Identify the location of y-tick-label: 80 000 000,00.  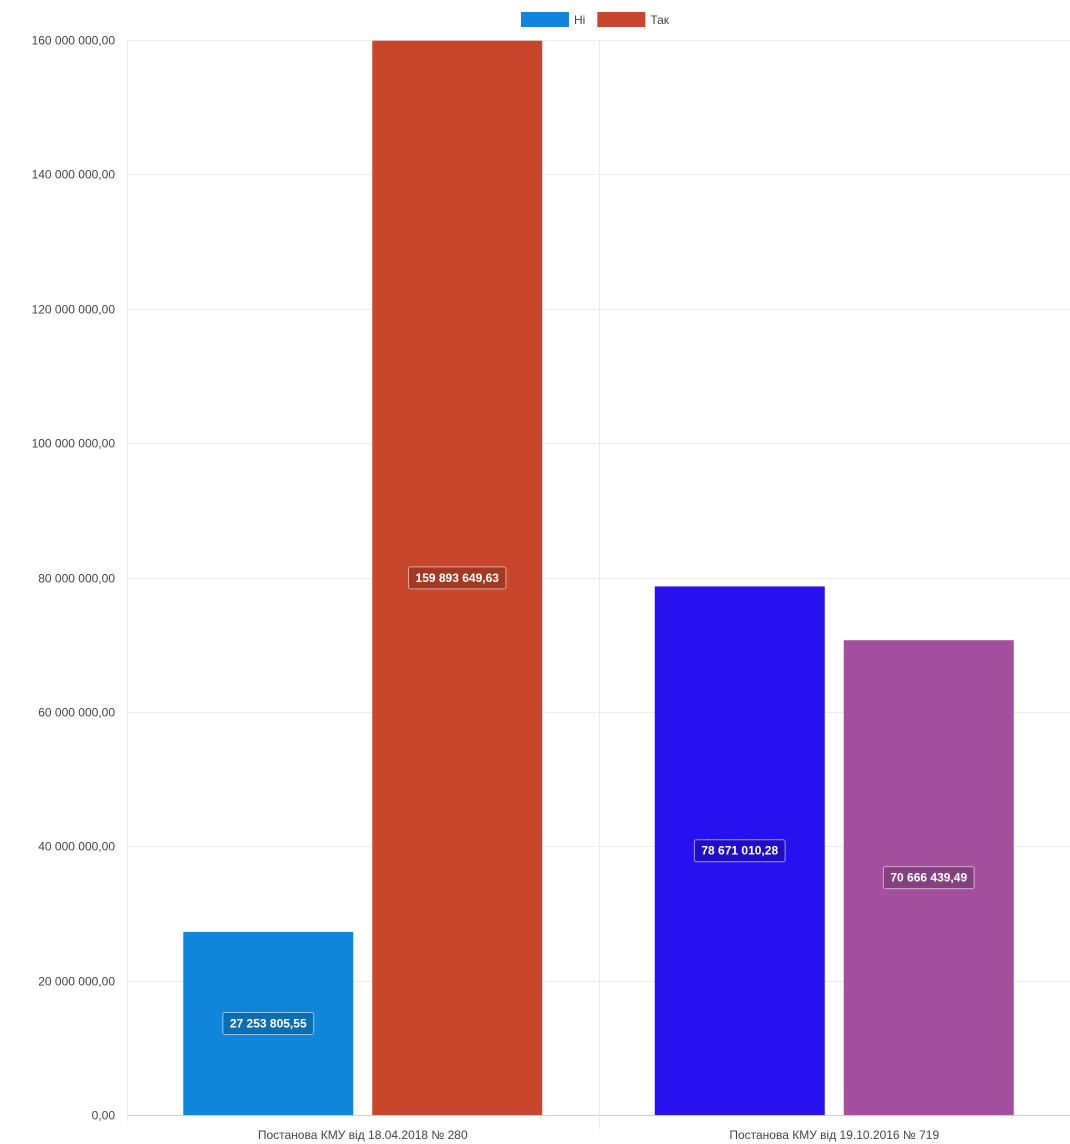
(76, 579).